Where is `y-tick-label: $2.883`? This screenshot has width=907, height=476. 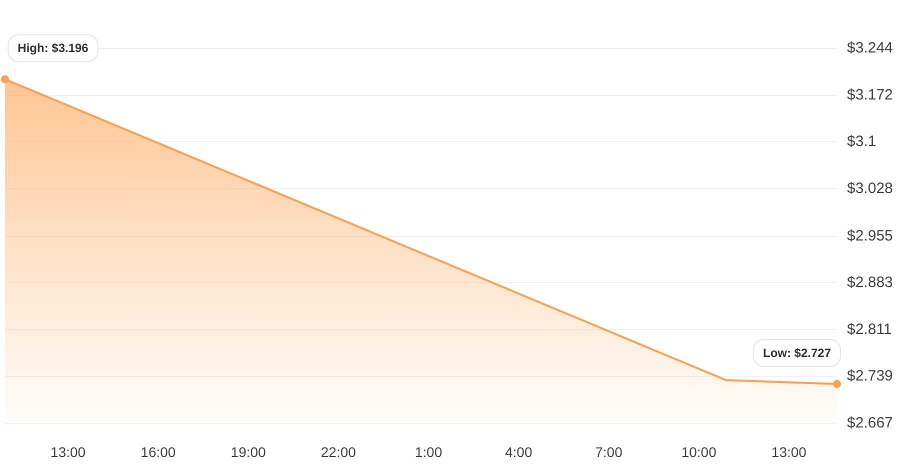 y-tick-label: $2.883 is located at coordinates (870, 283).